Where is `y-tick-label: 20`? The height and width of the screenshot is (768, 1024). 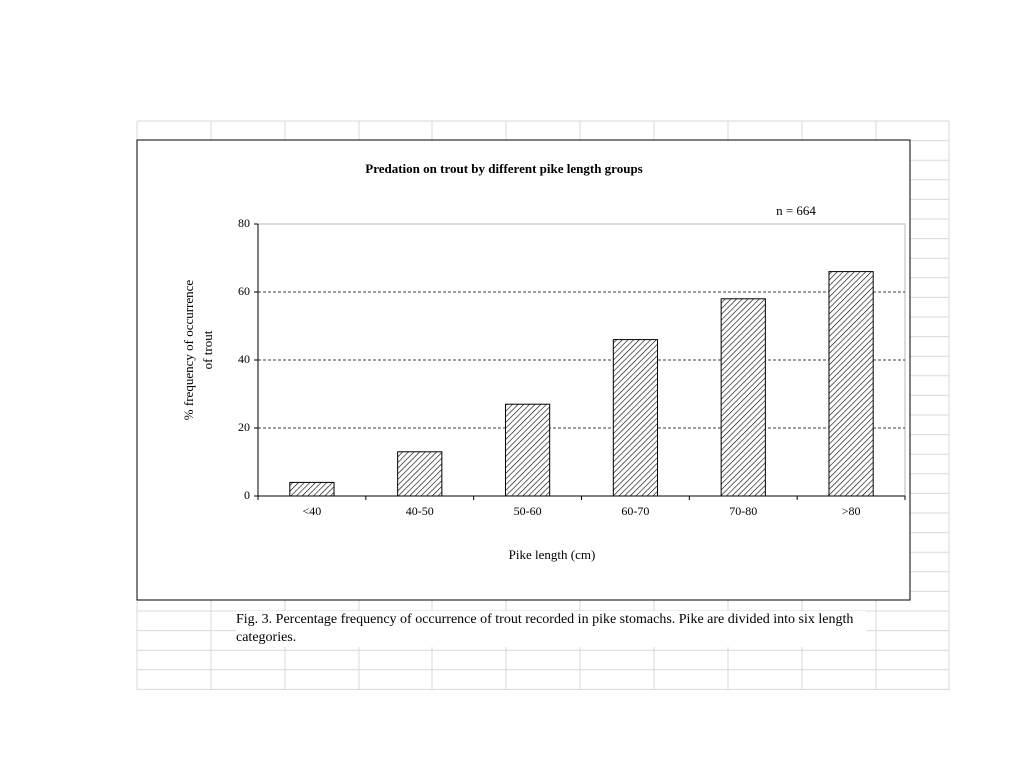
y-tick-label: 20 is located at coordinates (244, 427).